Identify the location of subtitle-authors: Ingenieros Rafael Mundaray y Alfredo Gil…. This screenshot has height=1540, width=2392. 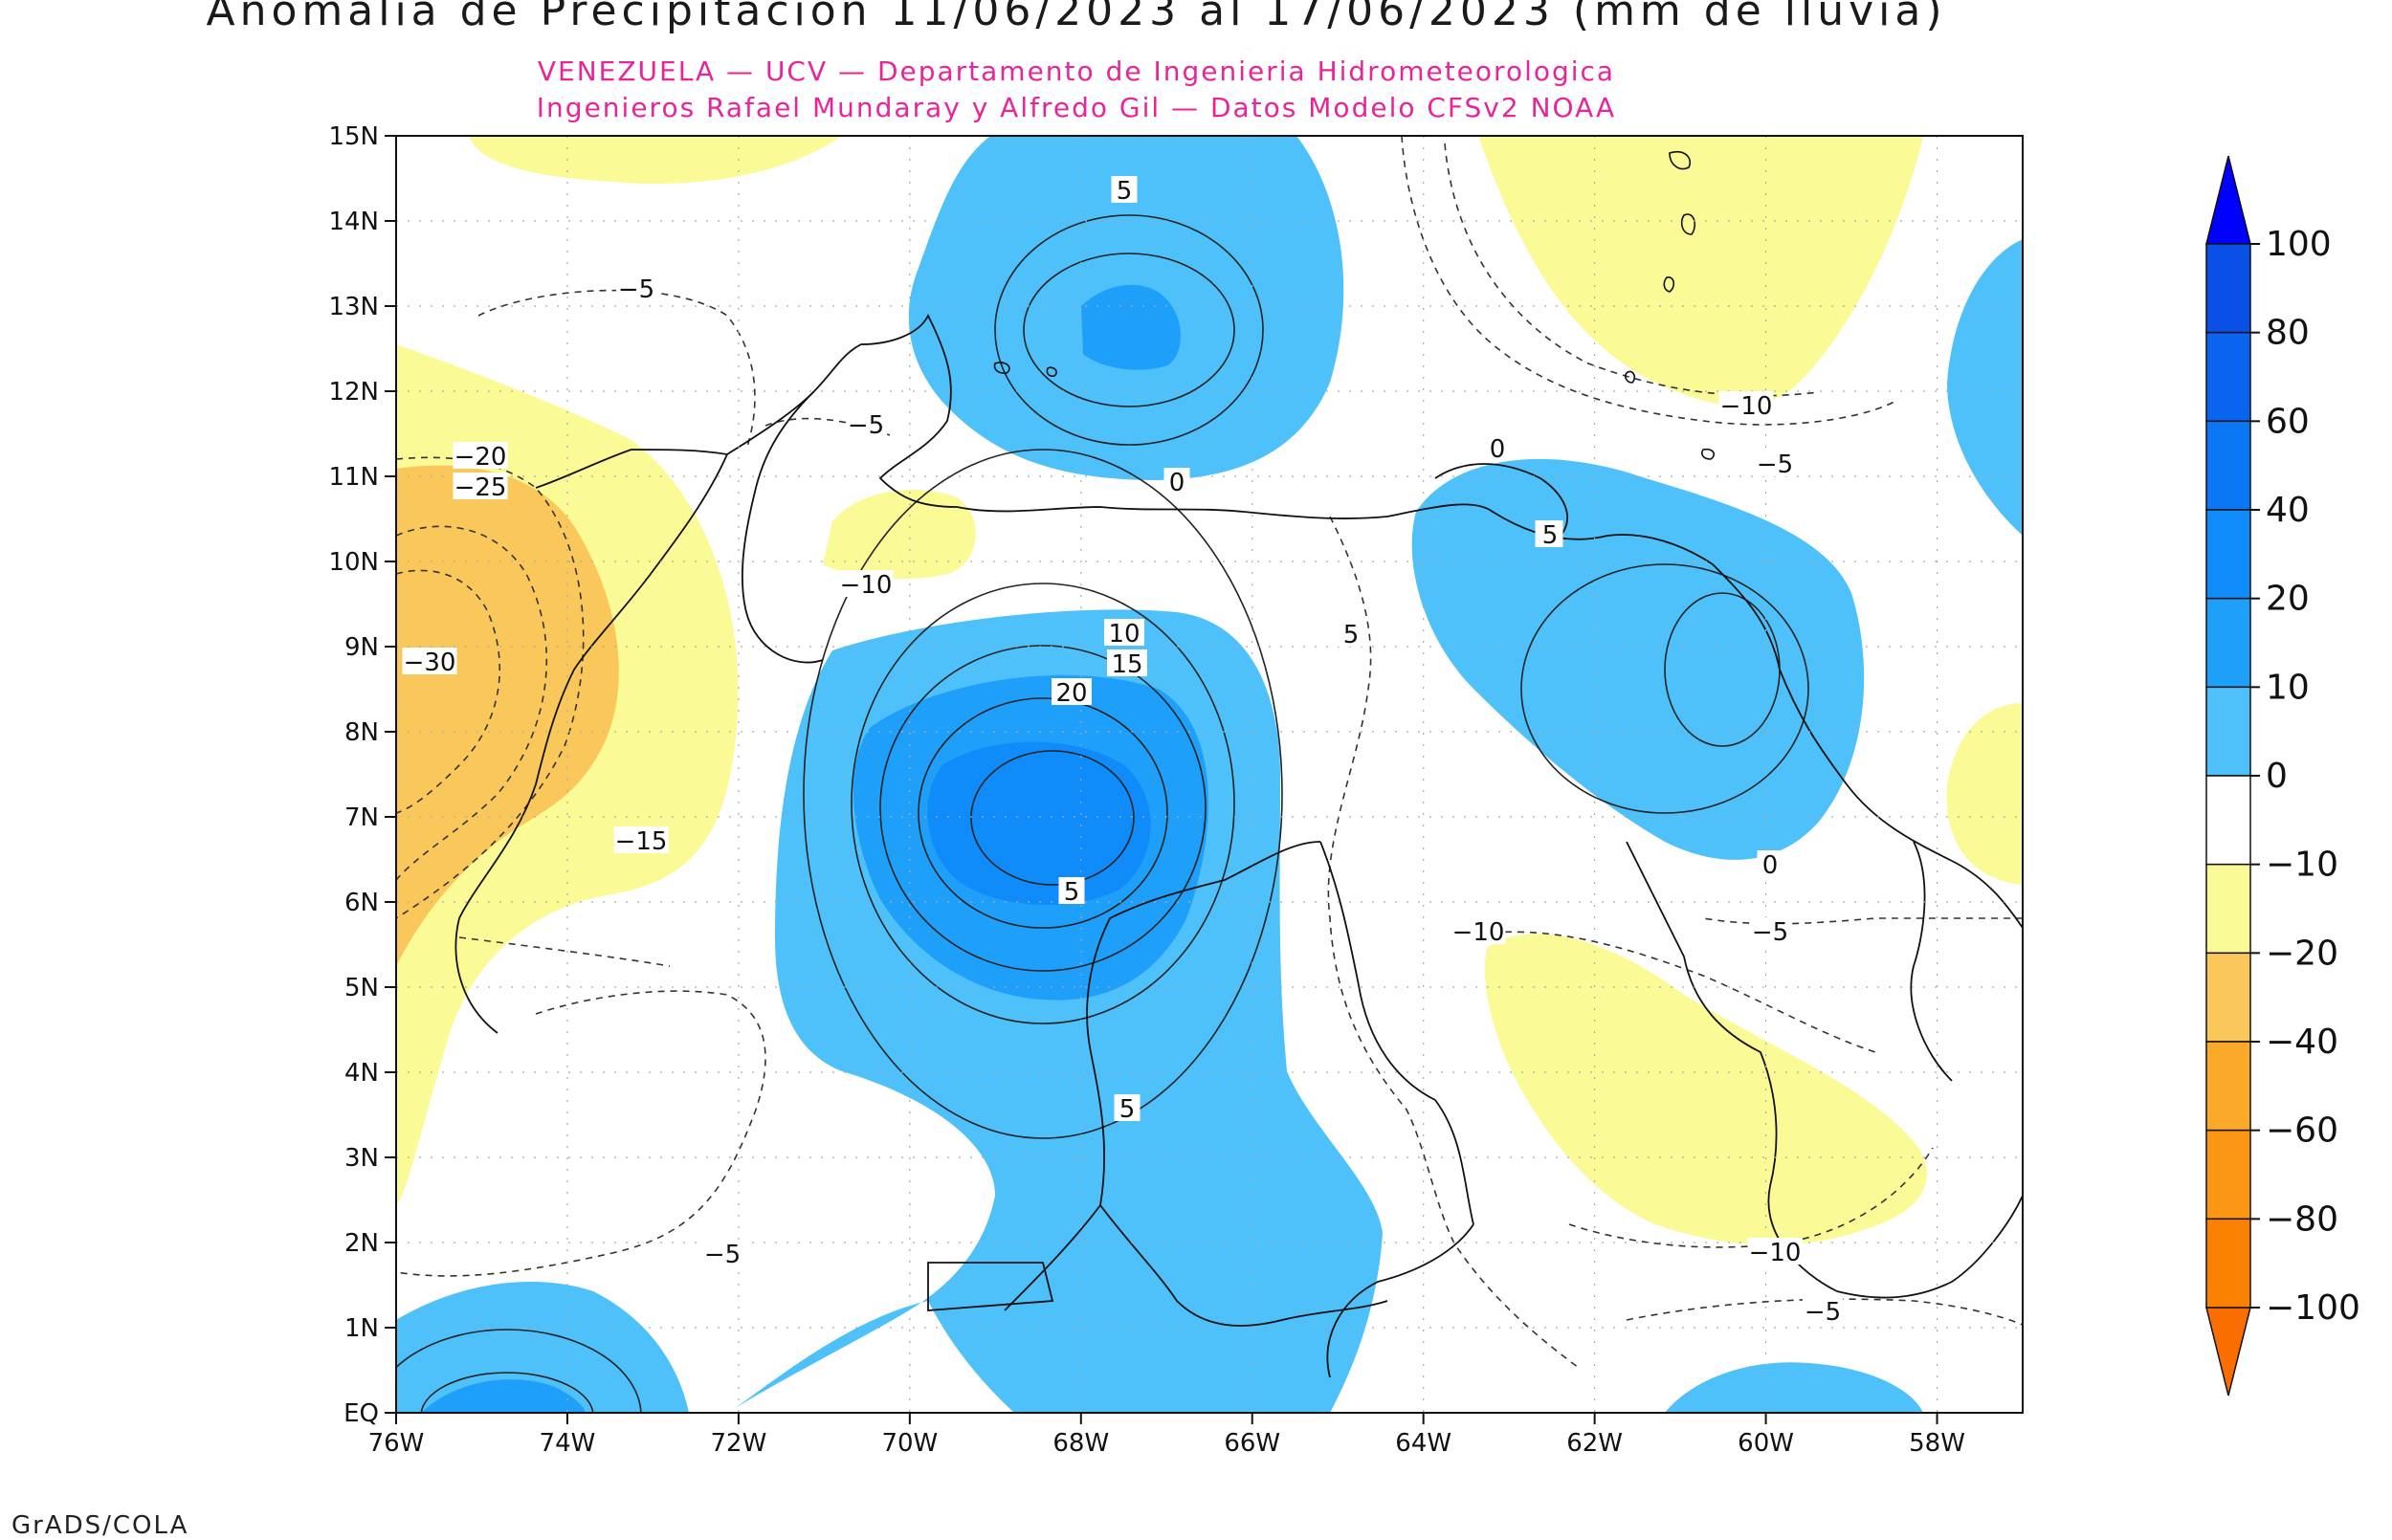
(1076, 107).